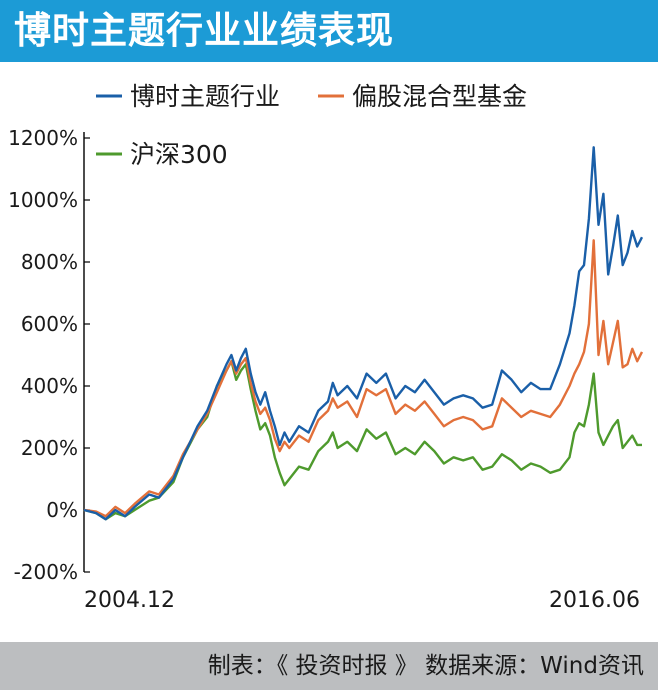 The image size is (658, 690). Describe the element at coordinates (43, 200) in the screenshot. I see `y-tick-label: 1000%` at that location.